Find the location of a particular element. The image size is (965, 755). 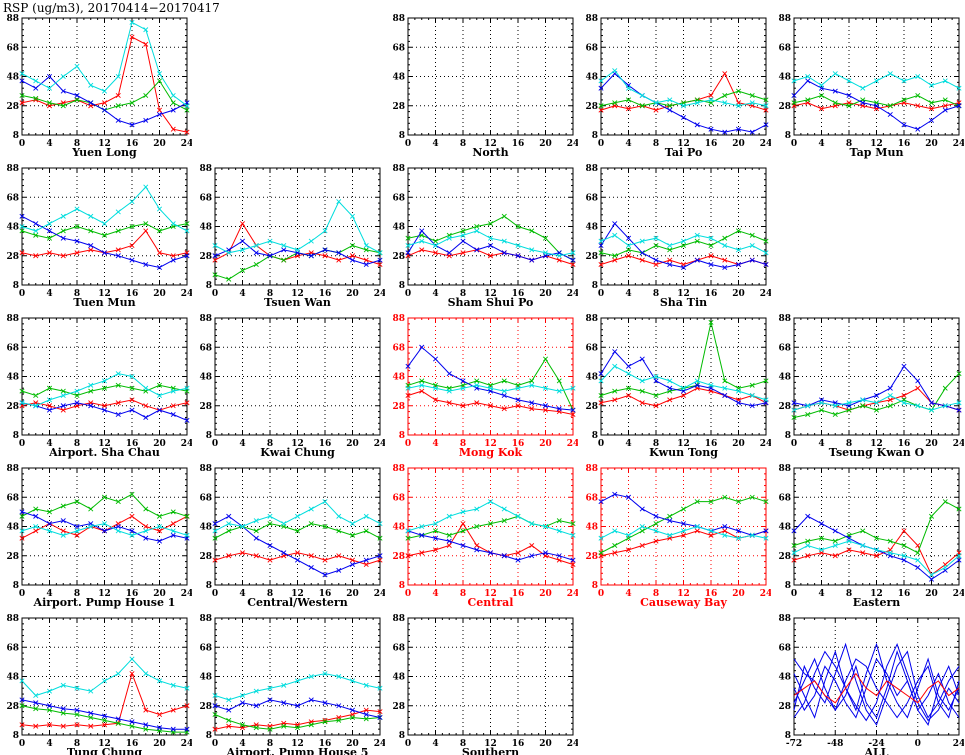

page-title: RSP (ug/m3), 20170414−20170417 is located at coordinates (111, 8).